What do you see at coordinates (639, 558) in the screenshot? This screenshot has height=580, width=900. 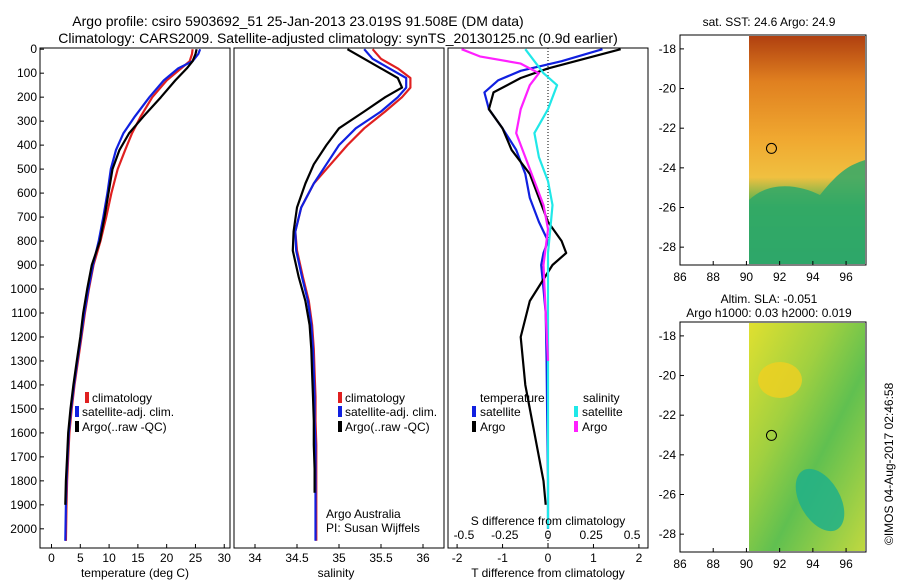 I see `x-tick-label: 2` at bounding box center [639, 558].